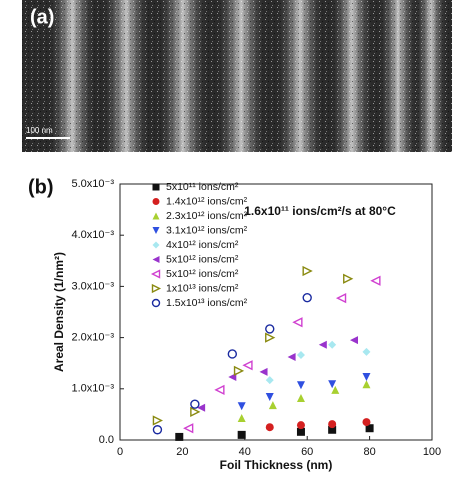  What do you see at coordinates (207, 201) in the screenshot?
I see `legend-label: 1.4x10¹² ions/cm²` at bounding box center [207, 201].